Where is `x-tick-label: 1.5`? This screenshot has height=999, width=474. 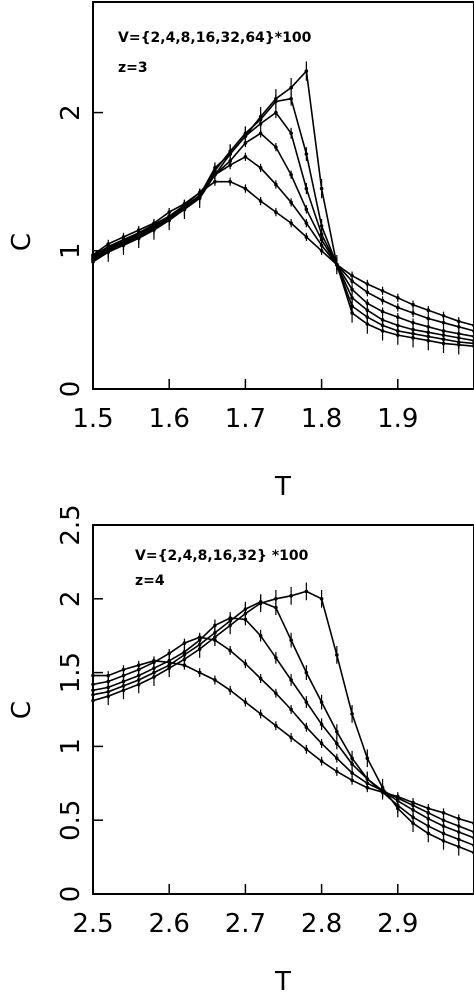 x-tick-label: 1.5 is located at coordinates (92, 419).